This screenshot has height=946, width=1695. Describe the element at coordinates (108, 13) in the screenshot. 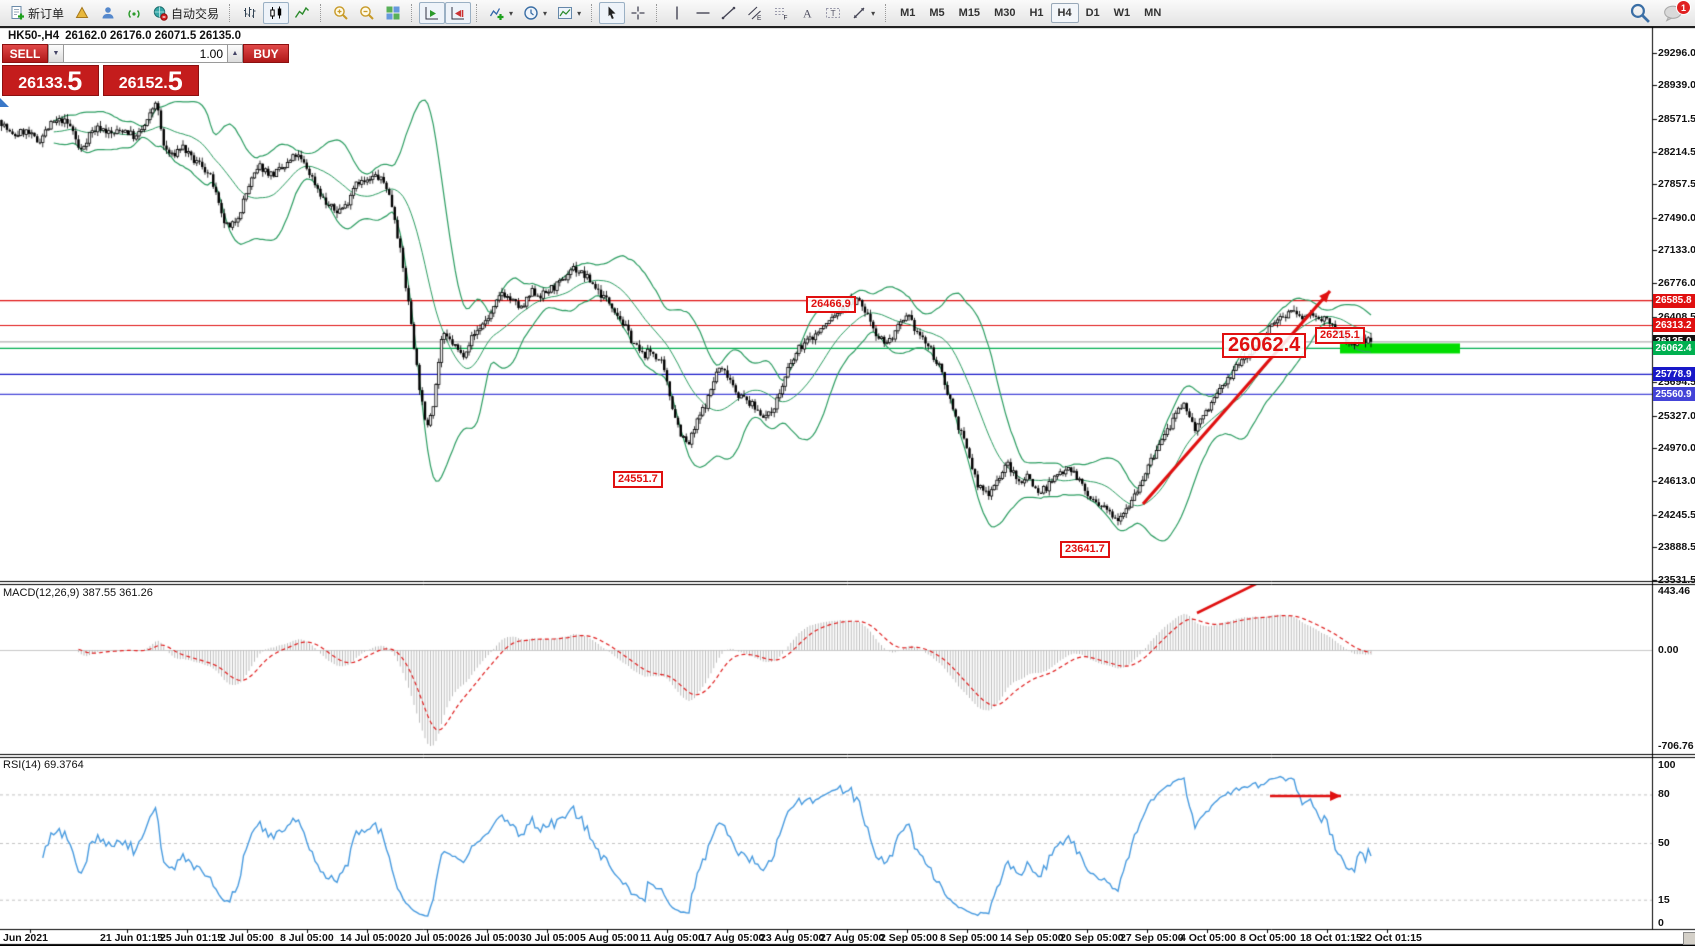

I see `terminal-button` at that location.